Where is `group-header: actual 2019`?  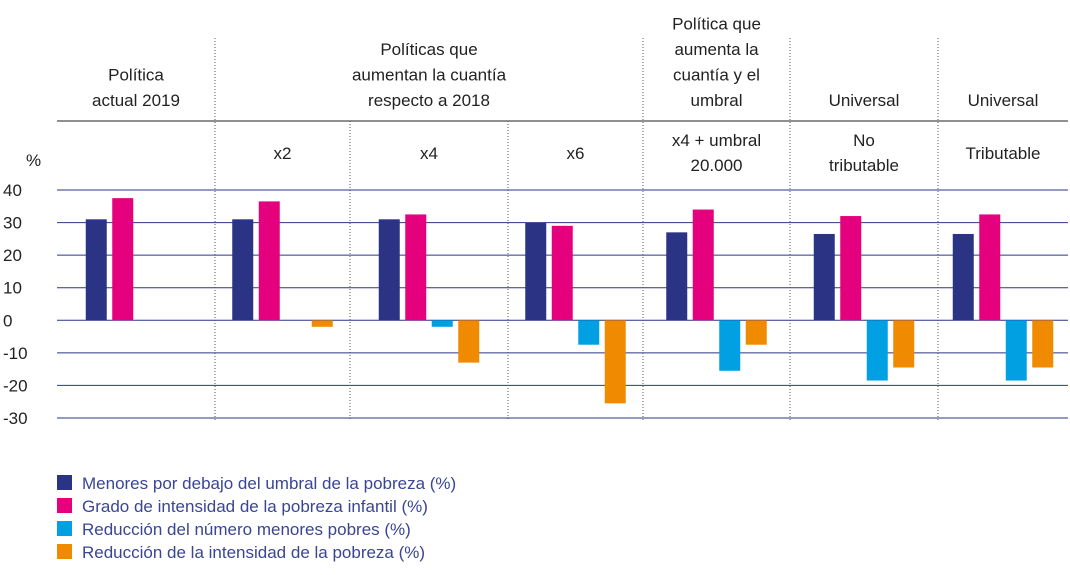
group-header: actual 2019 is located at coordinates (136, 100).